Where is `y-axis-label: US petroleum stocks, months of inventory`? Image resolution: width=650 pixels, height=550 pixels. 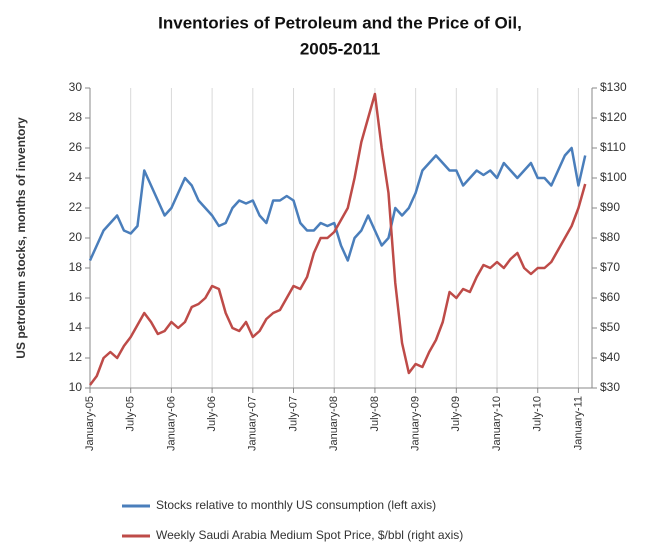 y-axis-label: US petroleum stocks, months of inventory is located at coordinates (21, 238).